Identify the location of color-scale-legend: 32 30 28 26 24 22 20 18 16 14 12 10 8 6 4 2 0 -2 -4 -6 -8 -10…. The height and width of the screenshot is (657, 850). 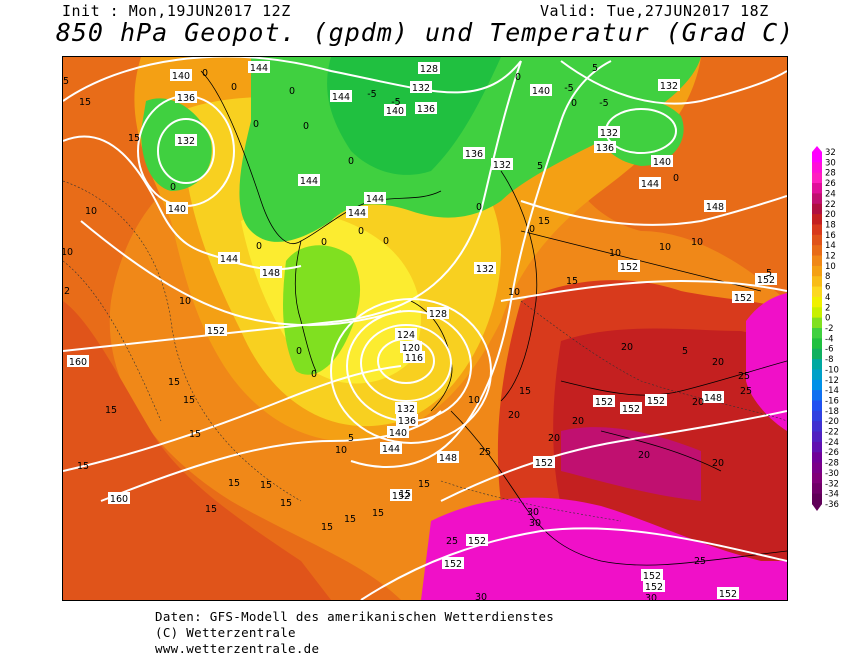
(831, 329).